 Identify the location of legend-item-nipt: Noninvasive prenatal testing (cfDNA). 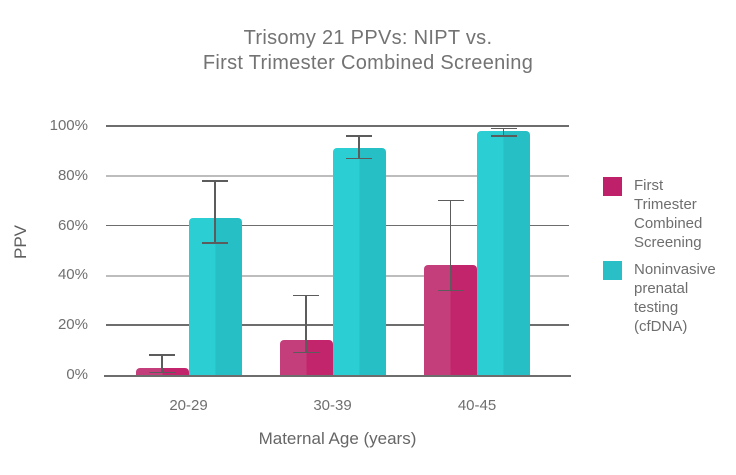
(668, 298).